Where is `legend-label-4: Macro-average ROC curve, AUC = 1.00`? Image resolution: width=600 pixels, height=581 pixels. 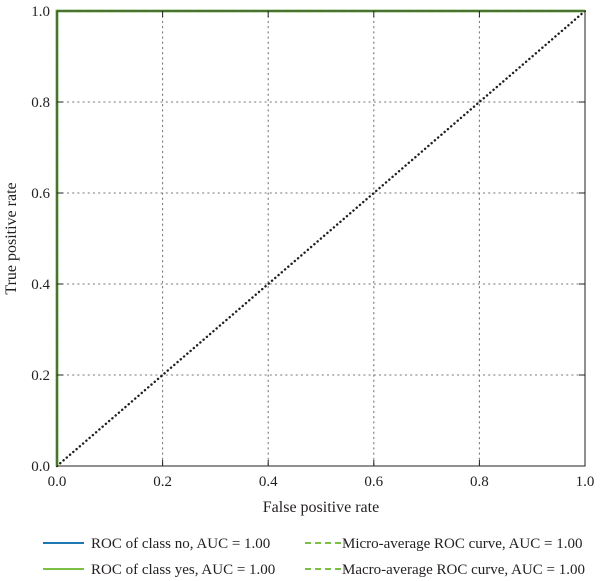
legend-label-4: Macro-average ROC curve, AUC = 1.00 is located at coordinates (463, 570).